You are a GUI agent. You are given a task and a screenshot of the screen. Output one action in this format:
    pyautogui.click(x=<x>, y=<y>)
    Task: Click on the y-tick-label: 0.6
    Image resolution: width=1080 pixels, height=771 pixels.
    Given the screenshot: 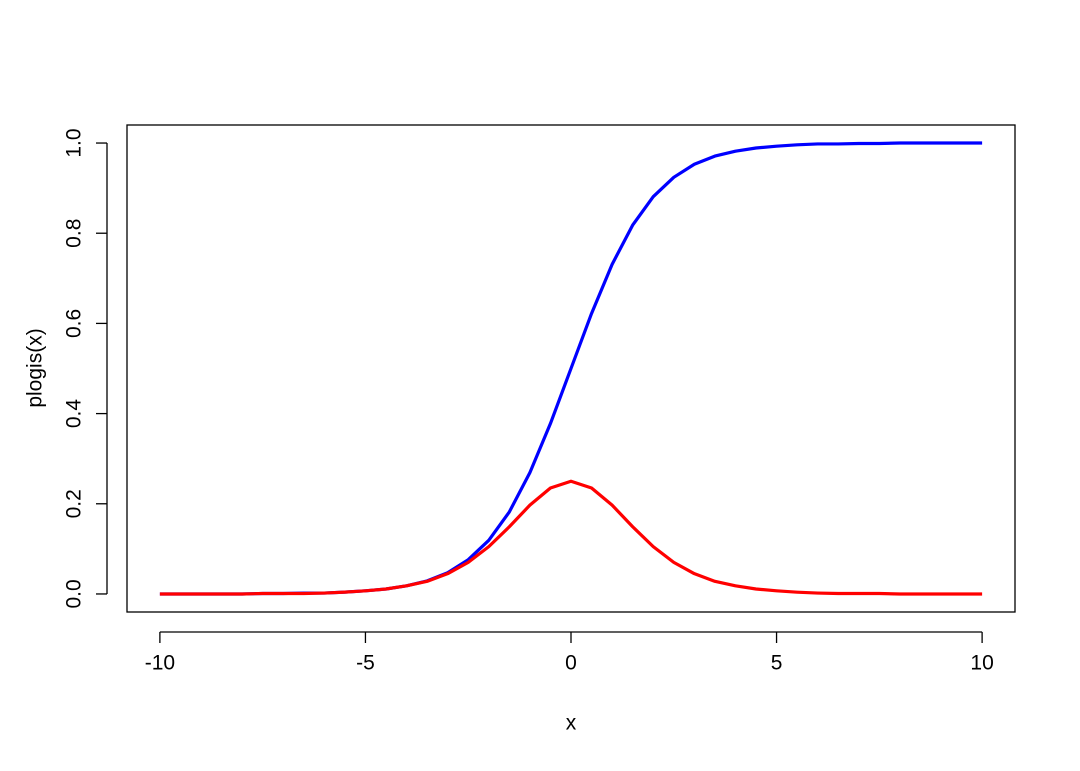 What is the action you would take?
    pyautogui.click(x=74, y=323)
    